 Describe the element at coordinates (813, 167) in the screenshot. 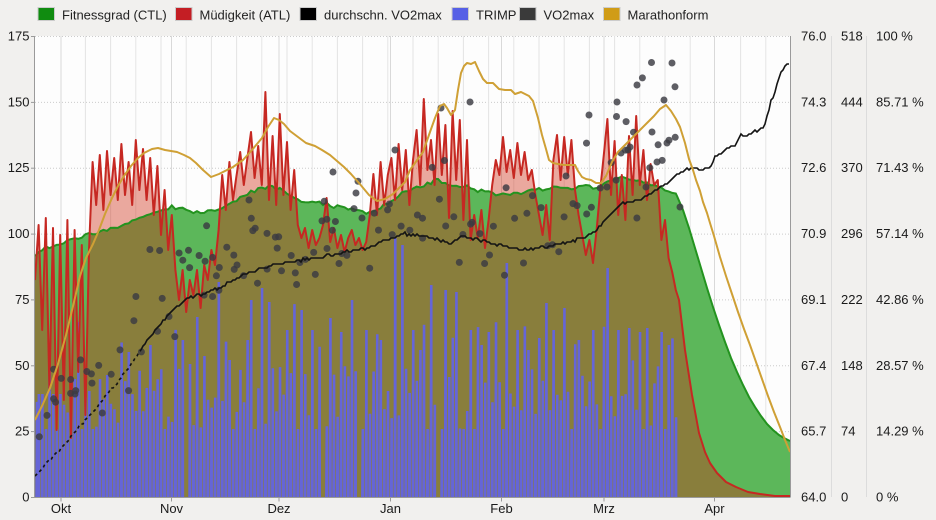

I see `svg-text: 72.6` at that location.